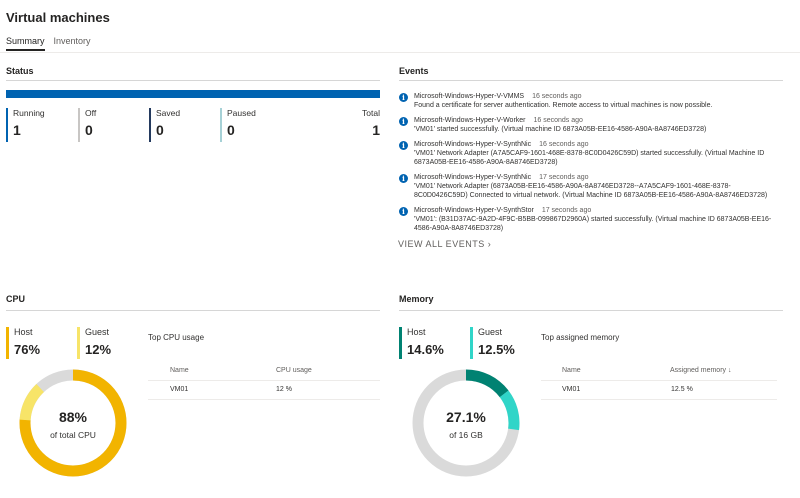  I want to click on memory-host-value: 14.6%, so click(425, 349).